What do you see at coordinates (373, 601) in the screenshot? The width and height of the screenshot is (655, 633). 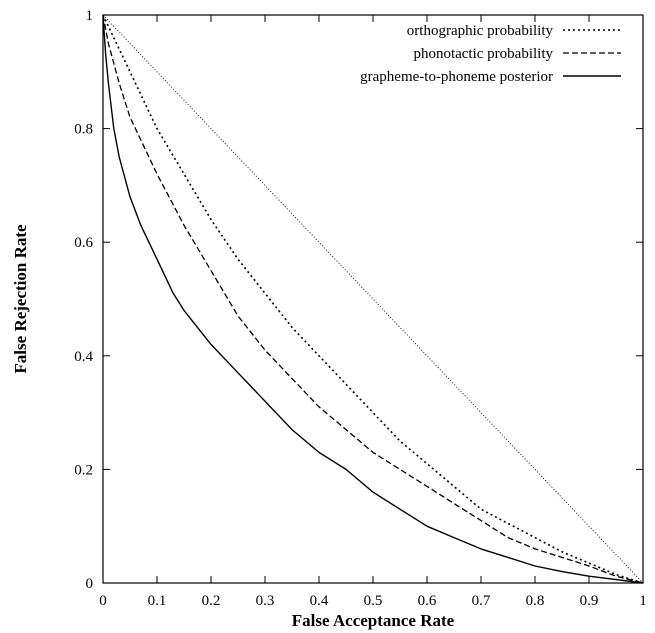 I see `x-tick-label: 0.5` at bounding box center [373, 601].